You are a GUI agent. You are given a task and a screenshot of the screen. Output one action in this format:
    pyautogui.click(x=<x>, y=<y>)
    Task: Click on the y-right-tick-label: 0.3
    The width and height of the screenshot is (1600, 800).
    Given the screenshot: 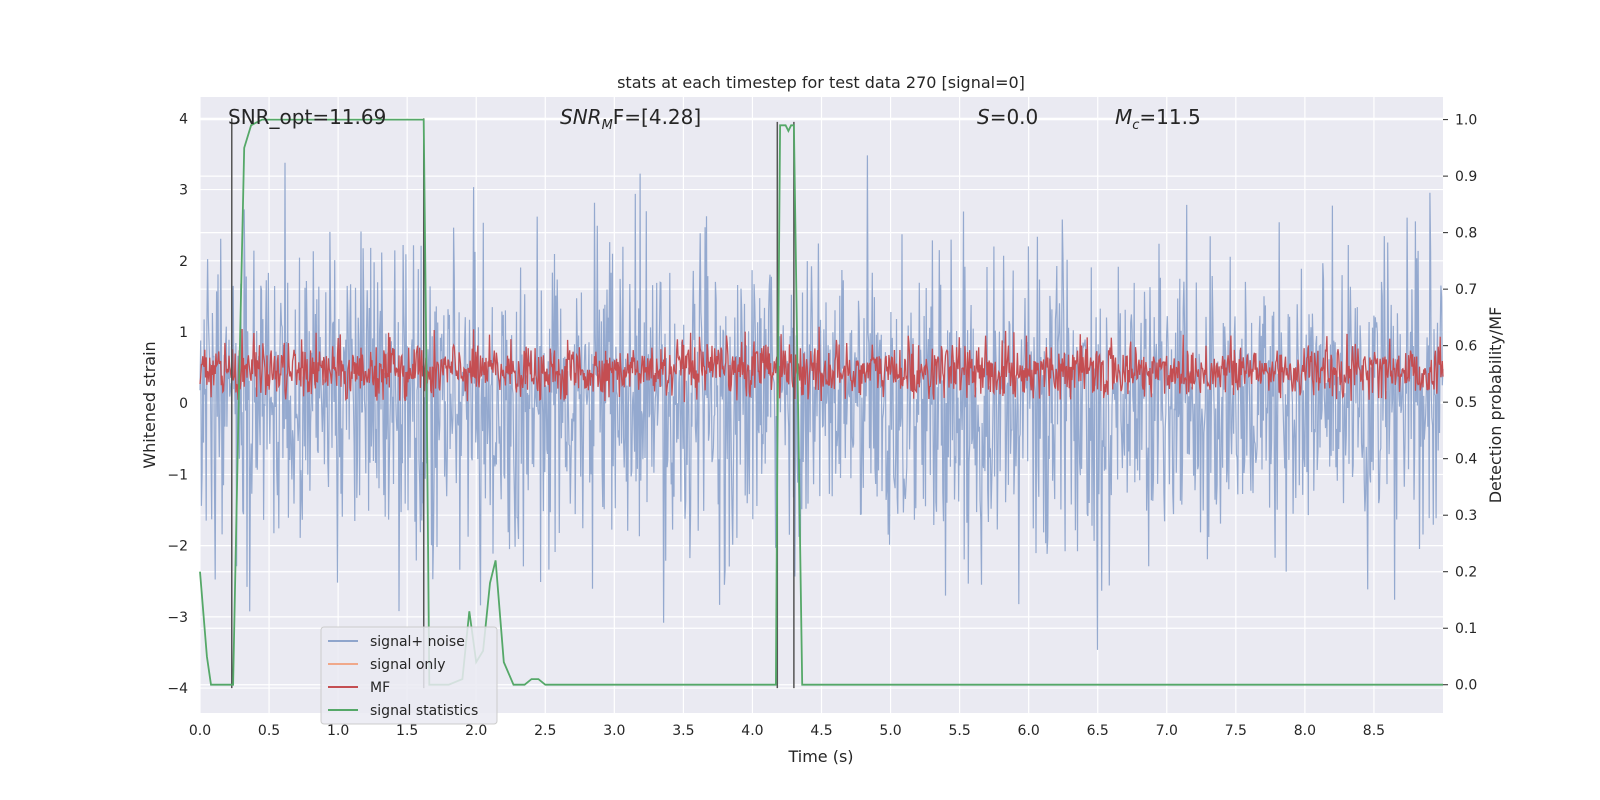 What is the action you would take?
    pyautogui.click(x=1466, y=516)
    